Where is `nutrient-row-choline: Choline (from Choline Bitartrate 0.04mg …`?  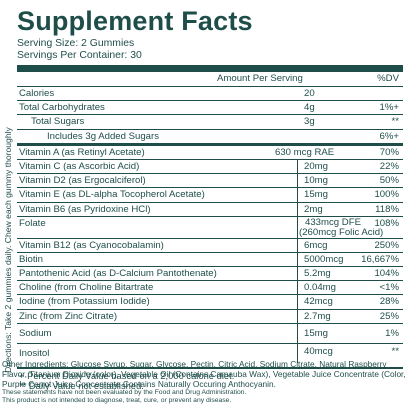 nutrient-row-choline: Choline (from Choline Bitartrate 0.04mg … is located at coordinates (210, 288).